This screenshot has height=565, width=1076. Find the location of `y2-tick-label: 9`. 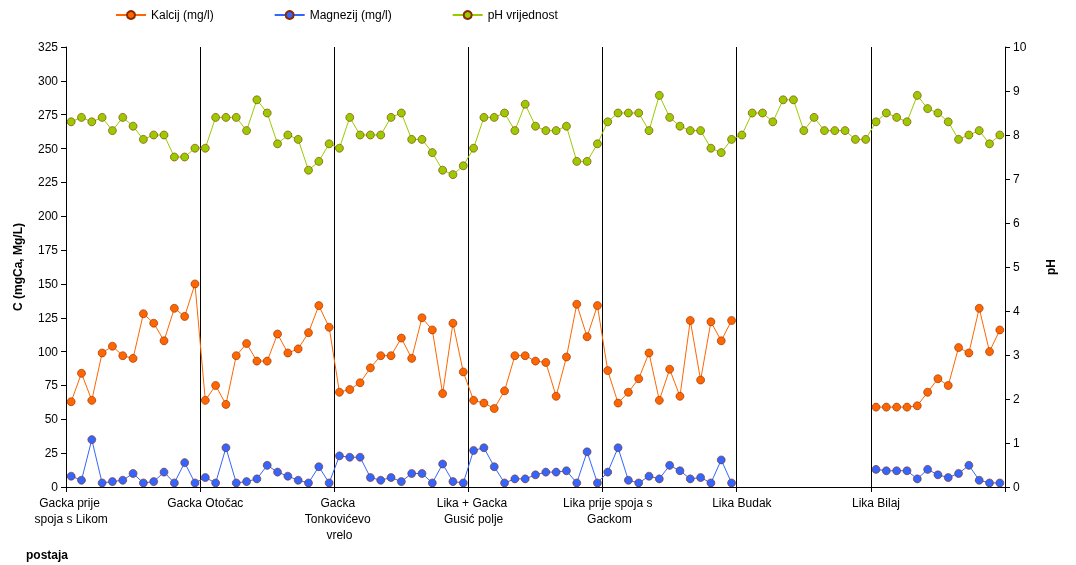

y2-tick-label: 9 is located at coordinates (1016, 91).